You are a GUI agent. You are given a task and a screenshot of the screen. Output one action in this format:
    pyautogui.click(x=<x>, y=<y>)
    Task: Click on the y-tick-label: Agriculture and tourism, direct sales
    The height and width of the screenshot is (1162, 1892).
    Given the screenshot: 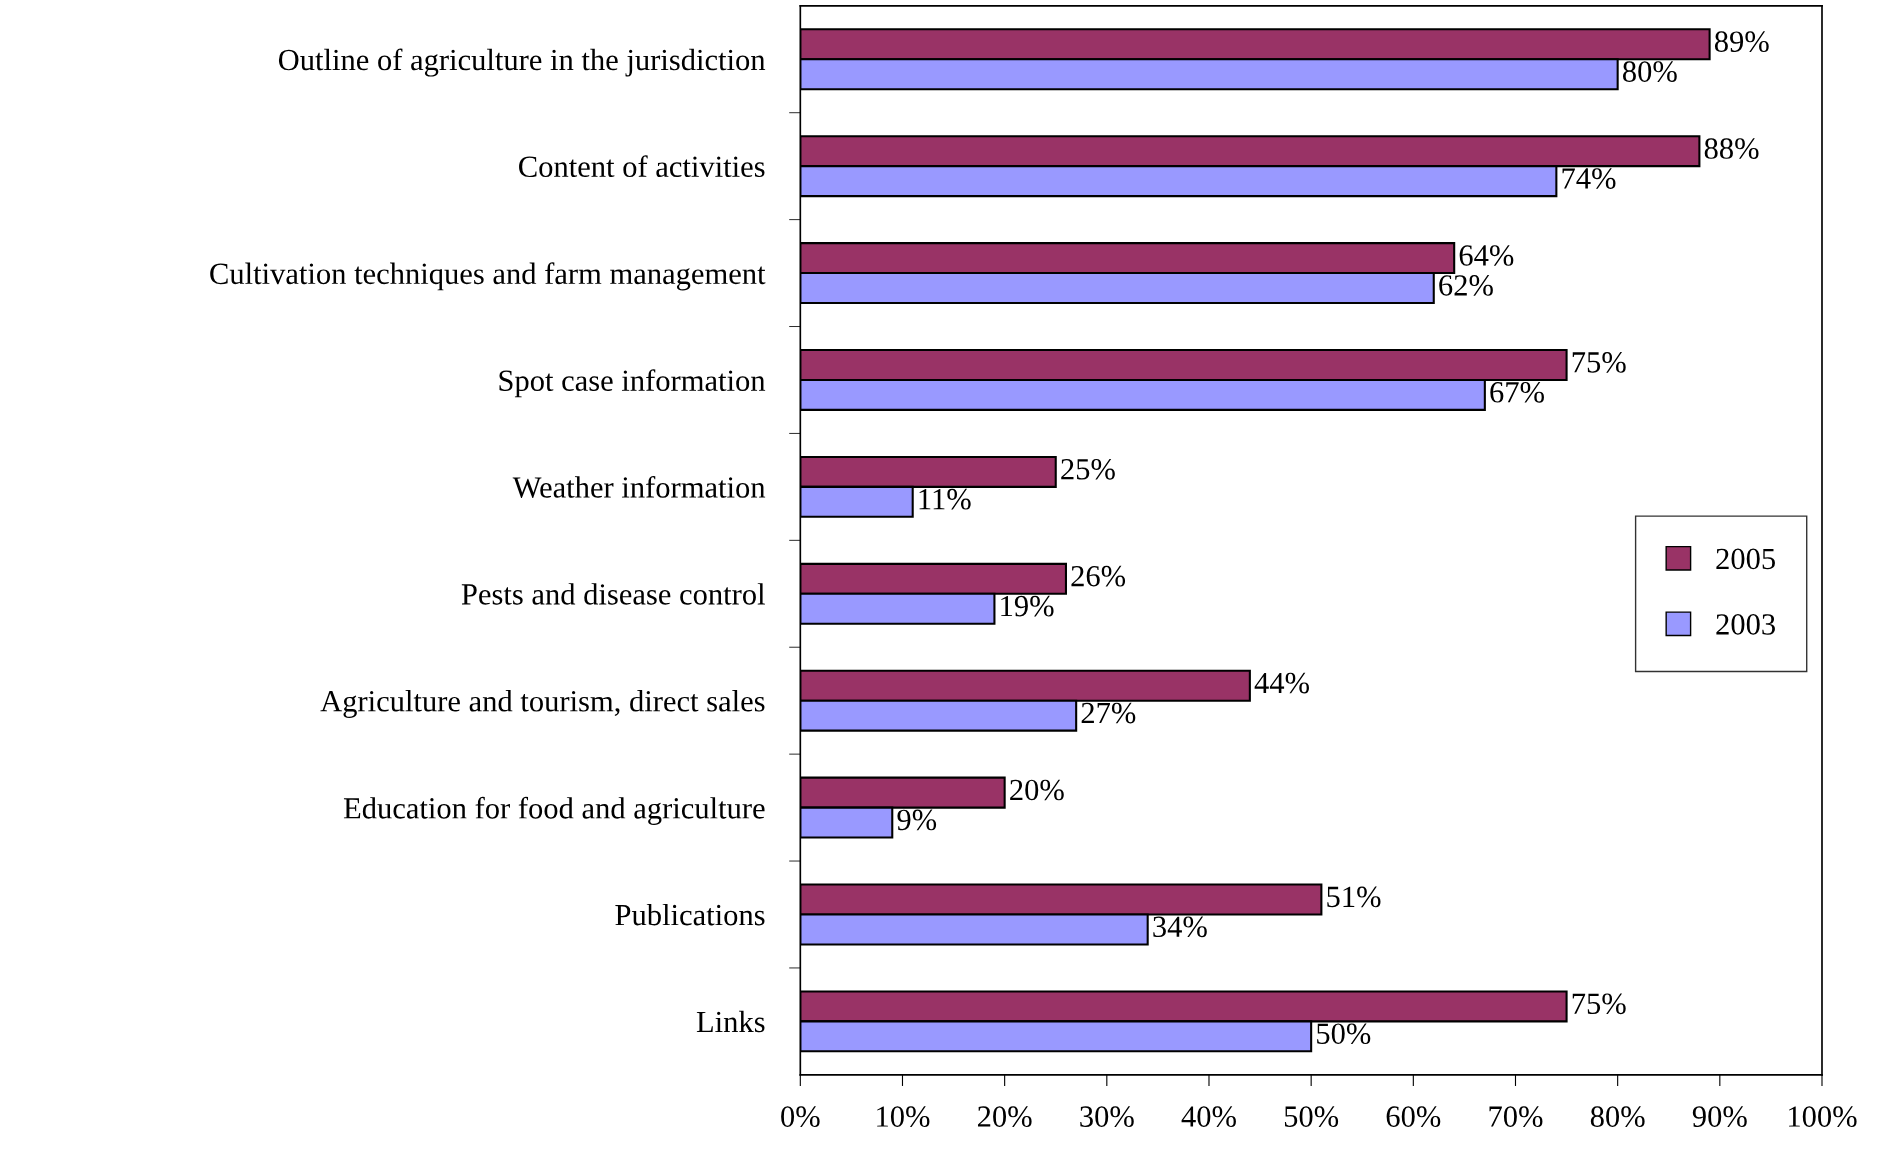 What is the action you would take?
    pyautogui.click(x=542, y=704)
    